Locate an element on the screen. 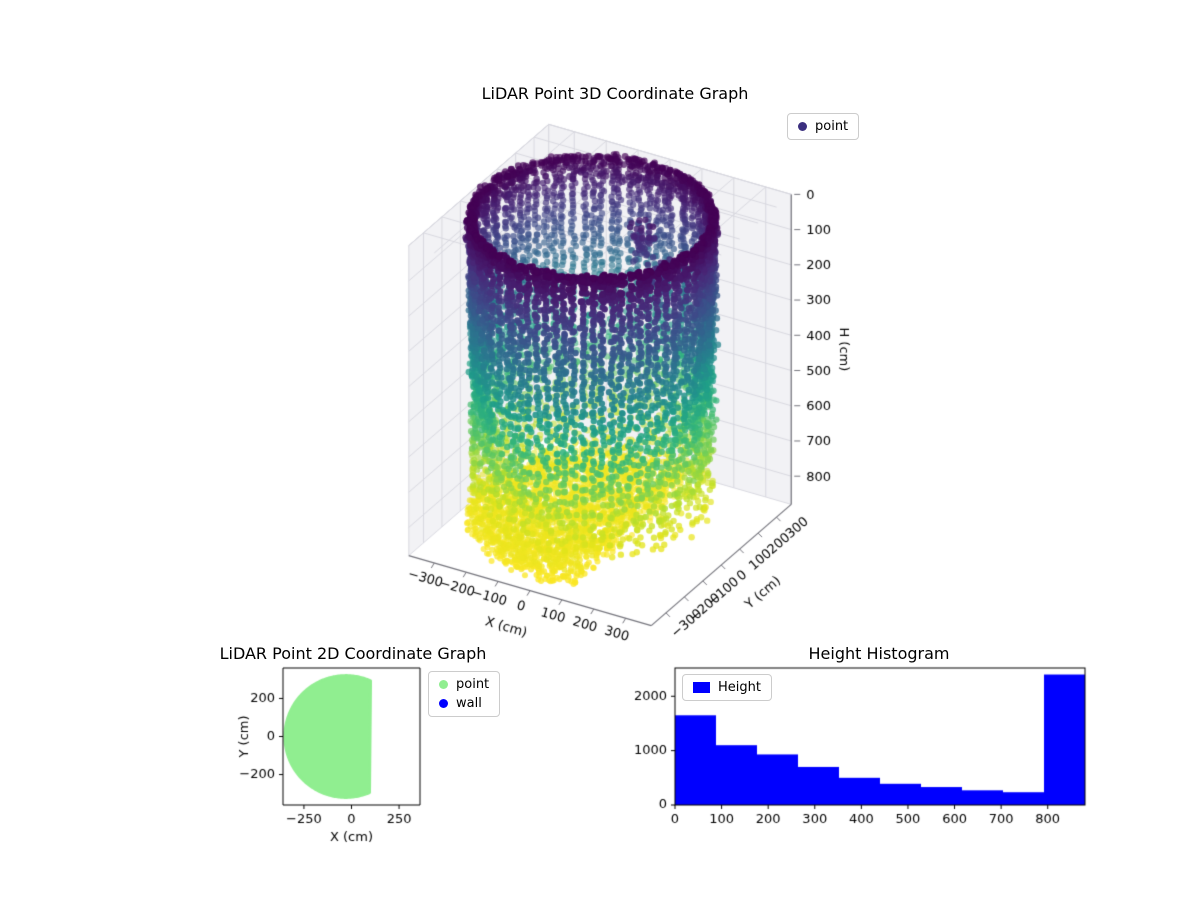 The width and height of the screenshot is (1200, 900). histogram-legend: Height is located at coordinates (727, 687).